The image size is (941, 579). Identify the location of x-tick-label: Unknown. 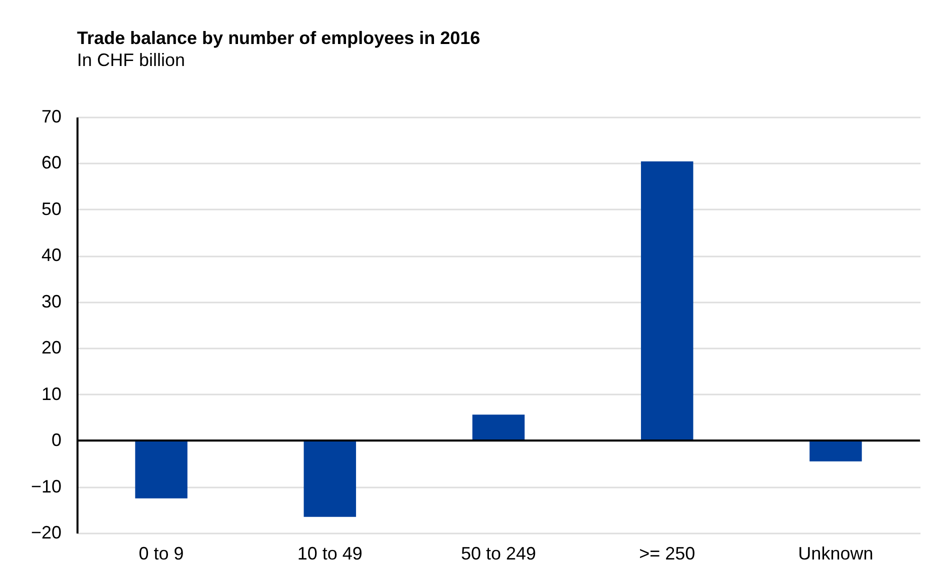
(836, 554).